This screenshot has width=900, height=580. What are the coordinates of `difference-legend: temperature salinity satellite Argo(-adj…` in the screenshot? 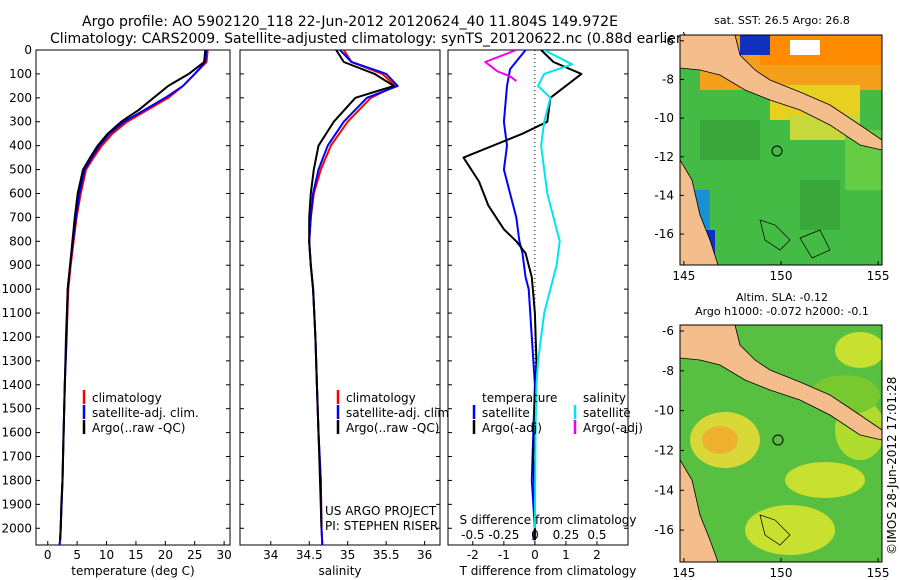 It's located at (557, 413).